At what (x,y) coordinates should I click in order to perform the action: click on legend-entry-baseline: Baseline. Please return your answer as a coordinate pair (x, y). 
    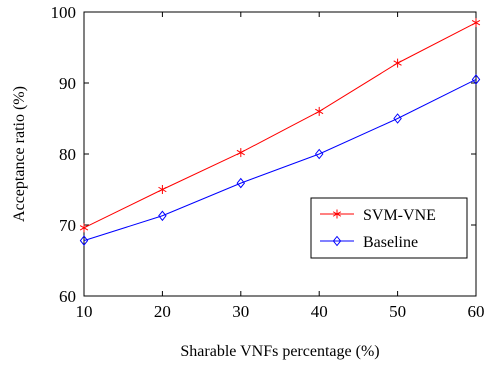
    Looking at the image, I should click on (369, 242).